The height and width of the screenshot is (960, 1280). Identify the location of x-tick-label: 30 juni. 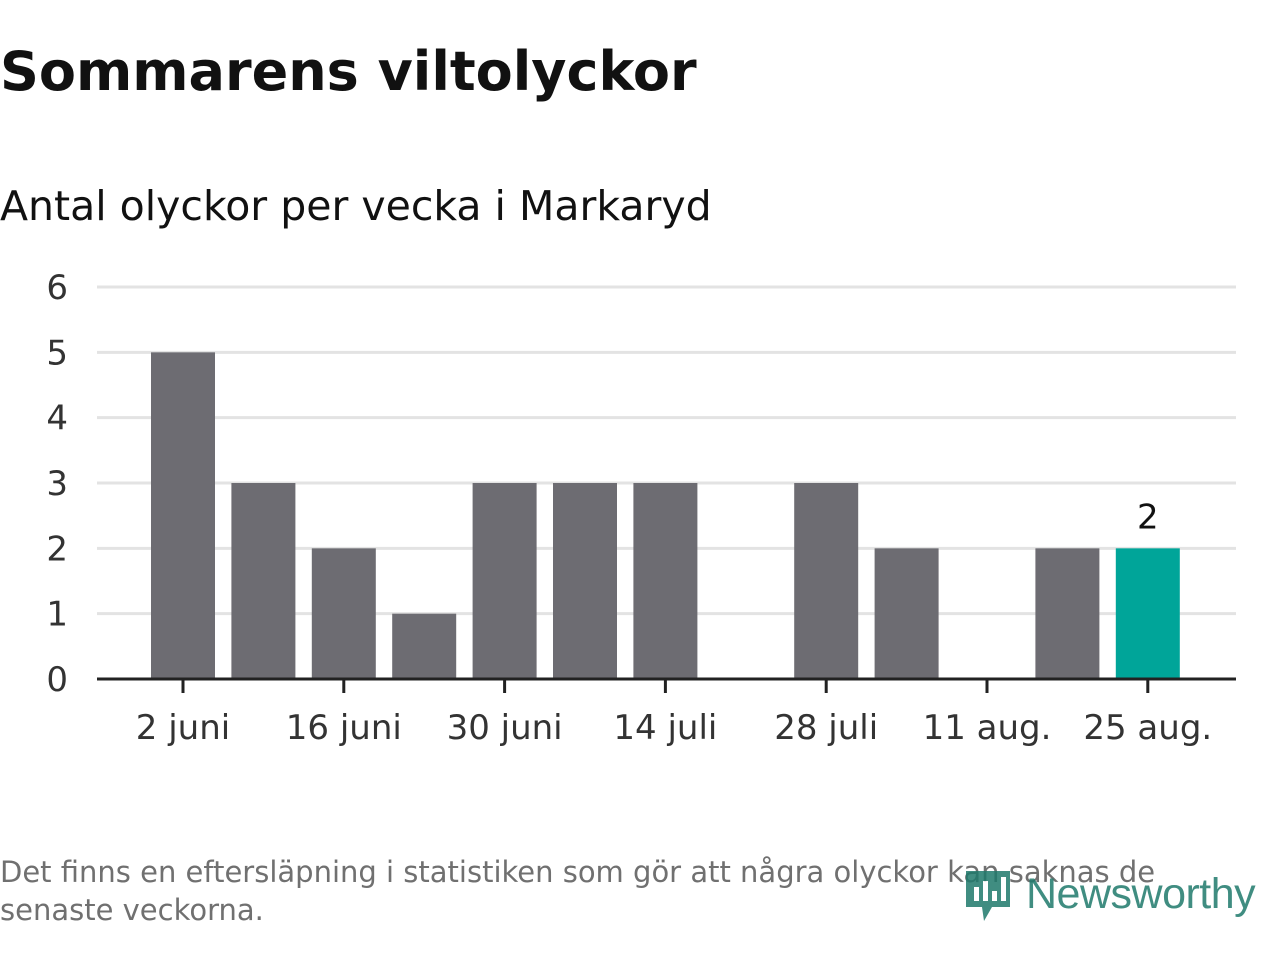
(505, 728).